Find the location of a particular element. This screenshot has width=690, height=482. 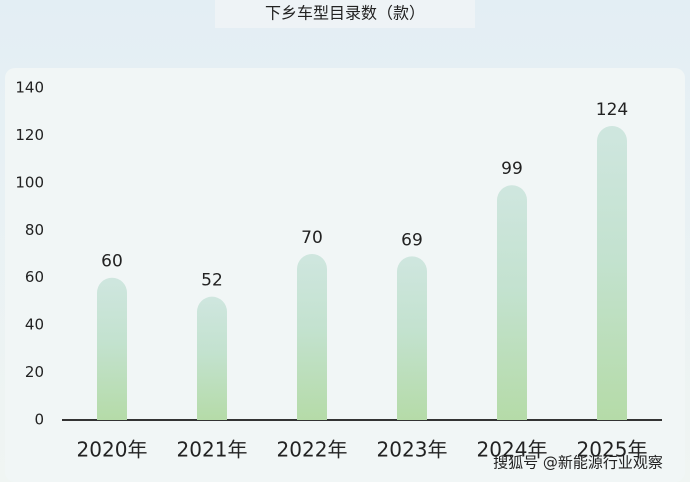

y-tick-label: 0 is located at coordinates (39, 420).